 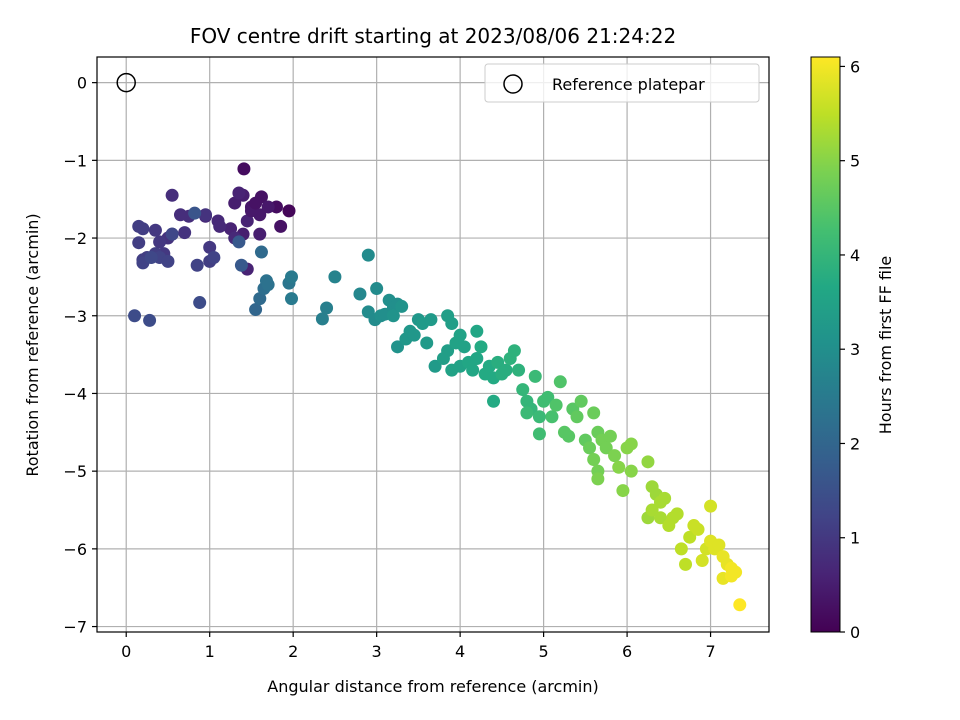 I want to click on y-tick-label: −4, so click(x=75, y=393).